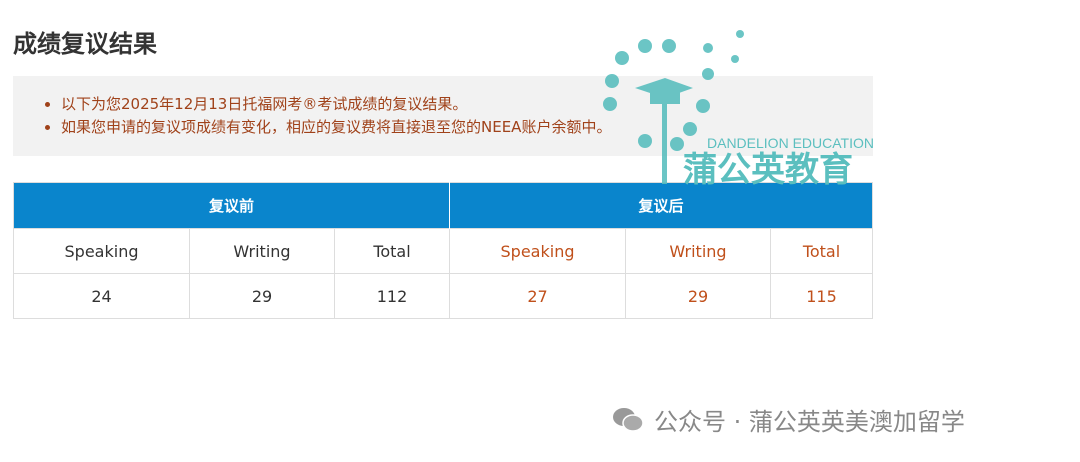 The image size is (1080, 462). I want to click on footer-watermark: 公众号 · 蒲公英英美澳加留学, so click(788, 419).